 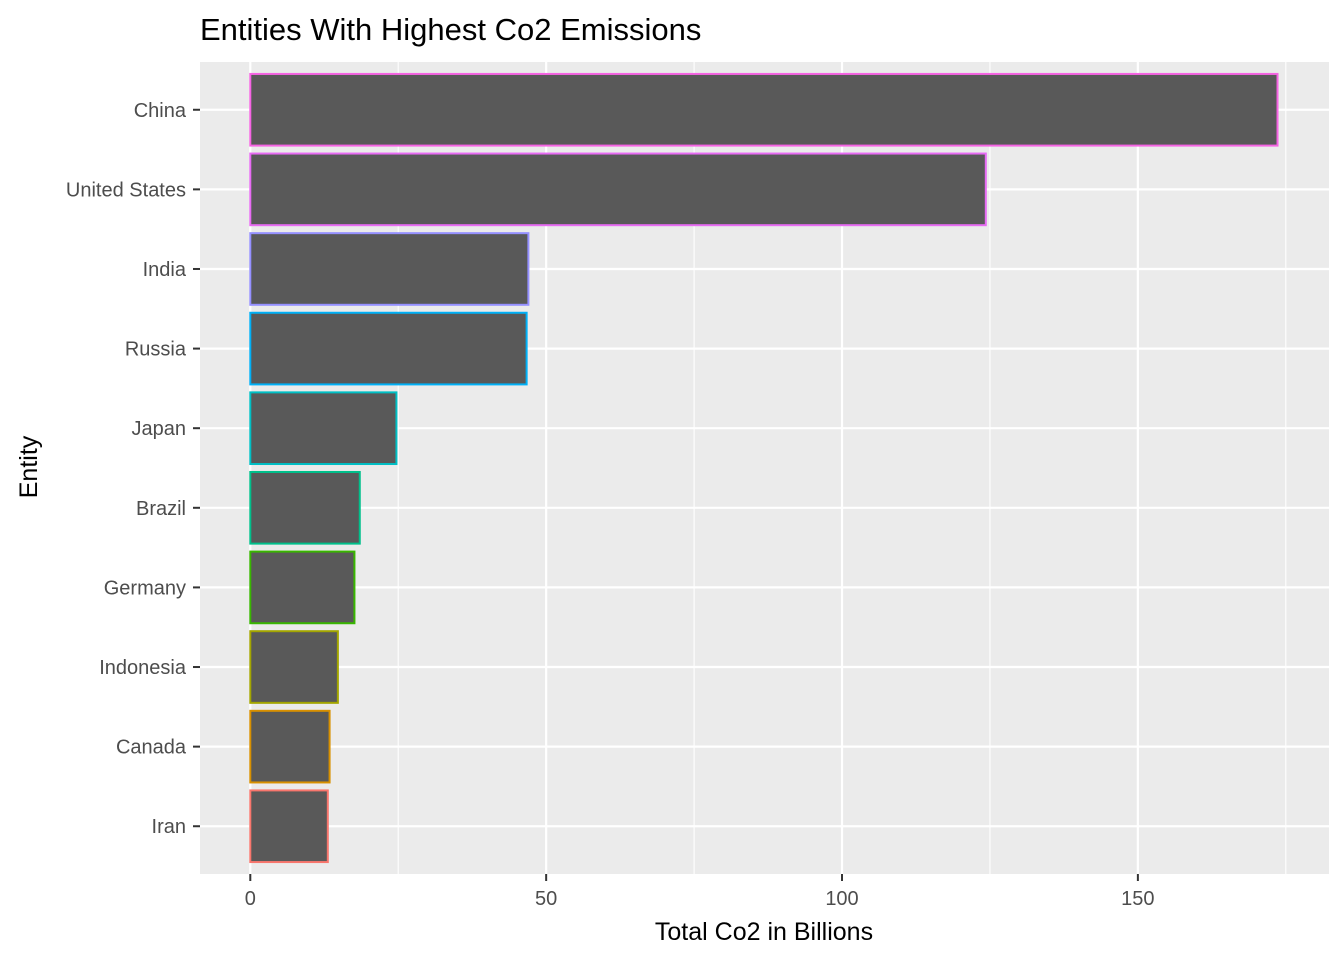 I want to click on y-tick-label: Russia, so click(x=156, y=350).